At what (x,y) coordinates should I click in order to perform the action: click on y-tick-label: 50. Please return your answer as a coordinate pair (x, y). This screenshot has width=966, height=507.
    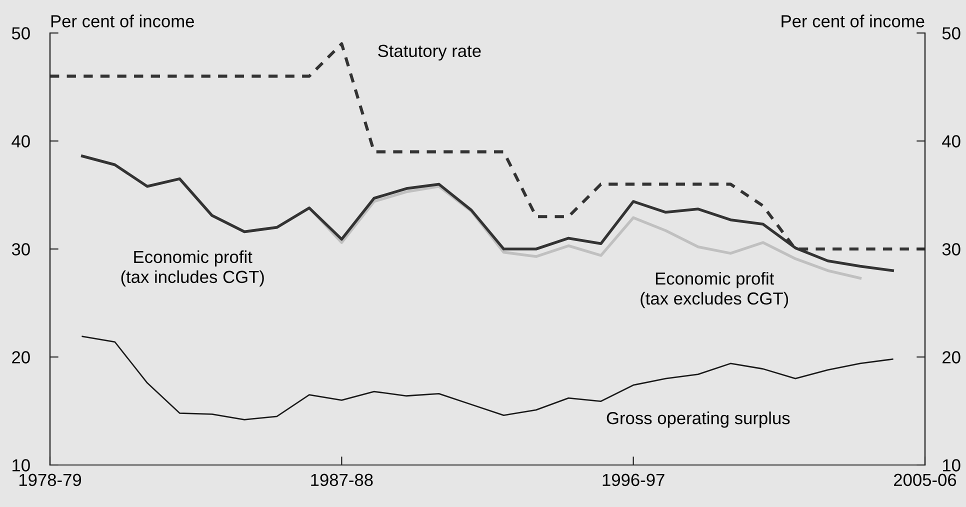
    Looking at the image, I should click on (21, 33).